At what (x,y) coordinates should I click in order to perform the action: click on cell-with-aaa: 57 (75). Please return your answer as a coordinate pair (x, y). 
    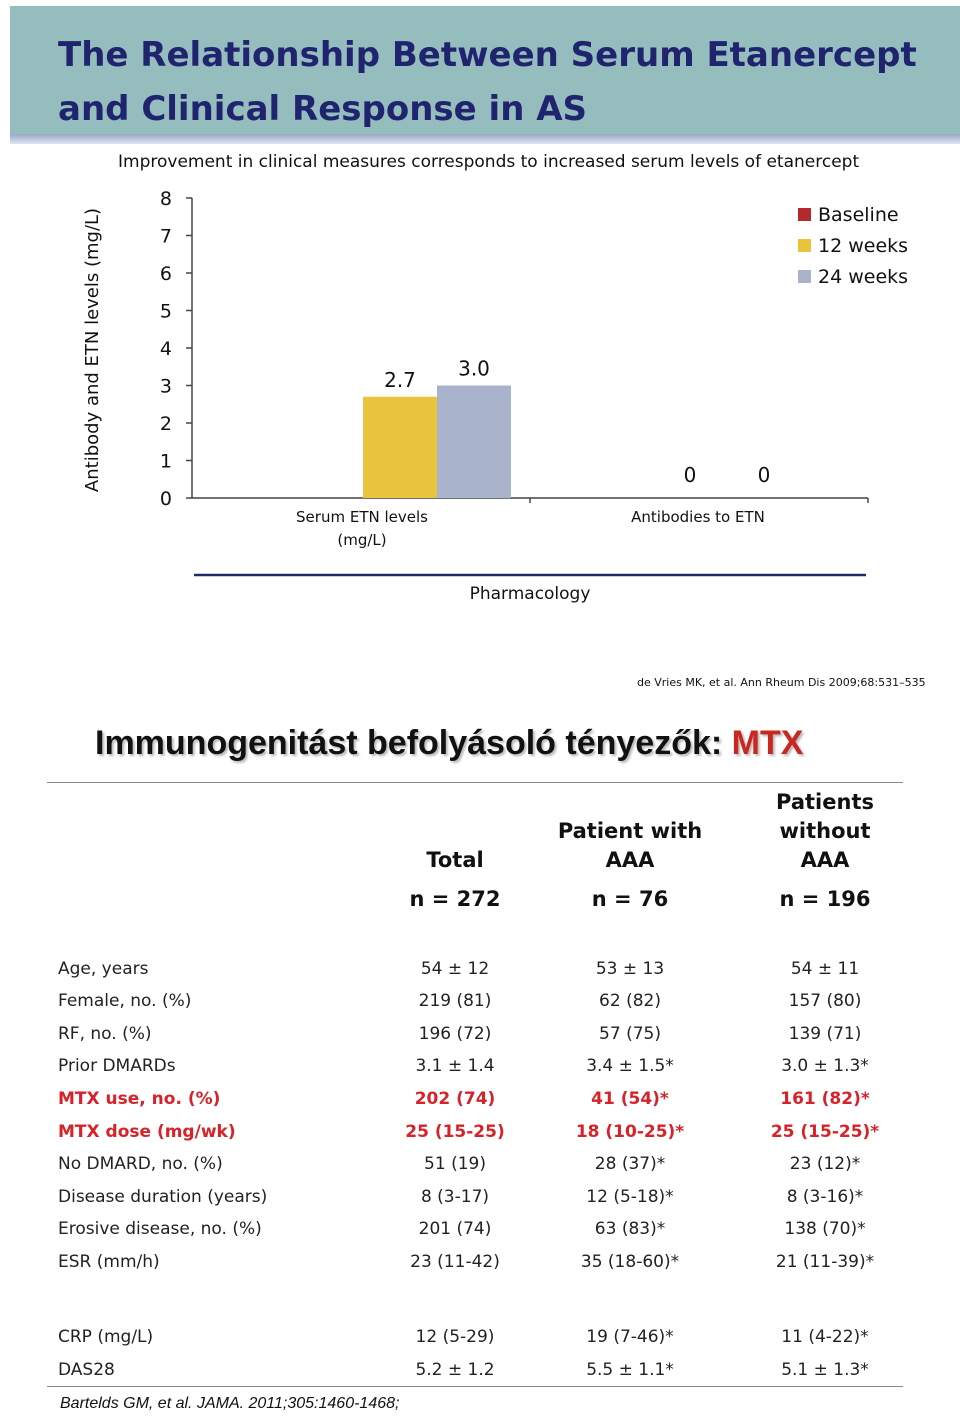
    Looking at the image, I should click on (630, 1034).